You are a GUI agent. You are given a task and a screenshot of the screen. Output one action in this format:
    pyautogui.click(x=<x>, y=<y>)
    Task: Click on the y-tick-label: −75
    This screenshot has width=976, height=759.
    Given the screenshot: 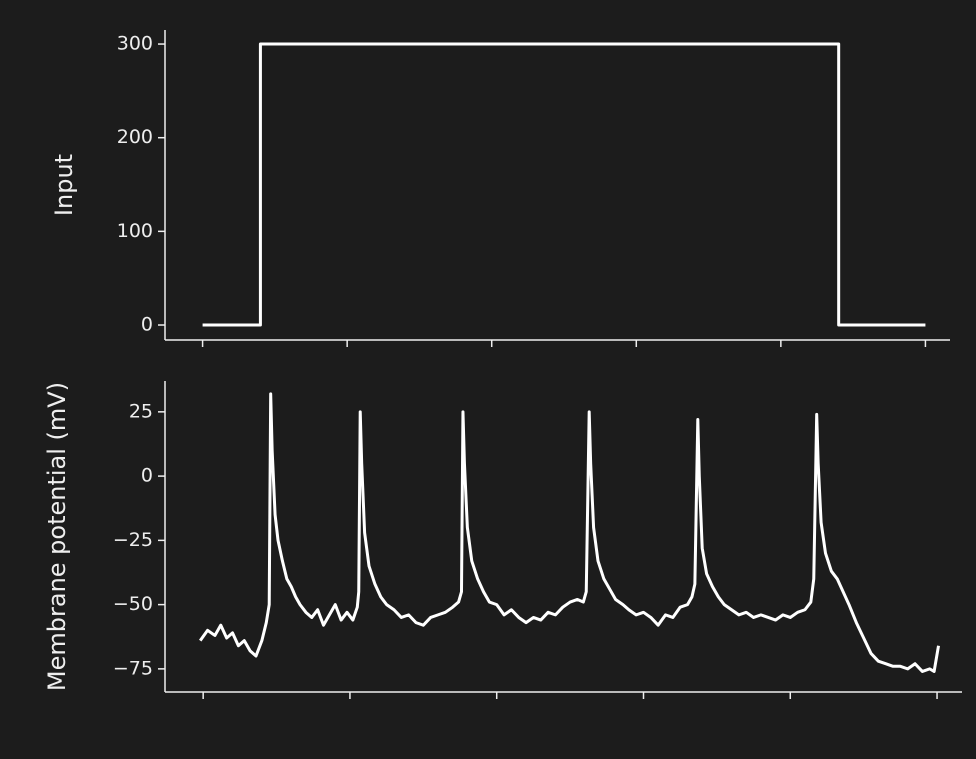 What is the action you would take?
    pyautogui.click(x=133, y=668)
    